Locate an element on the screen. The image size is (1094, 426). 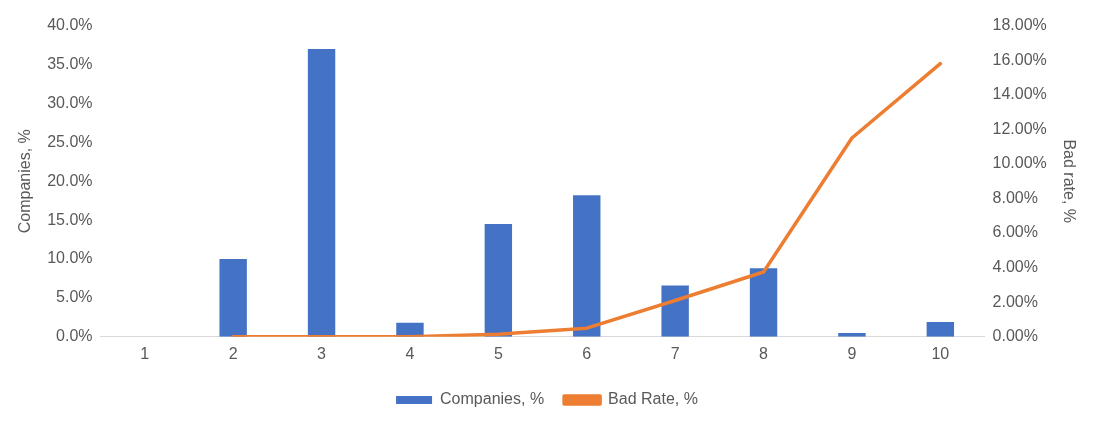
x-tick-label: 9 is located at coordinates (852, 353).